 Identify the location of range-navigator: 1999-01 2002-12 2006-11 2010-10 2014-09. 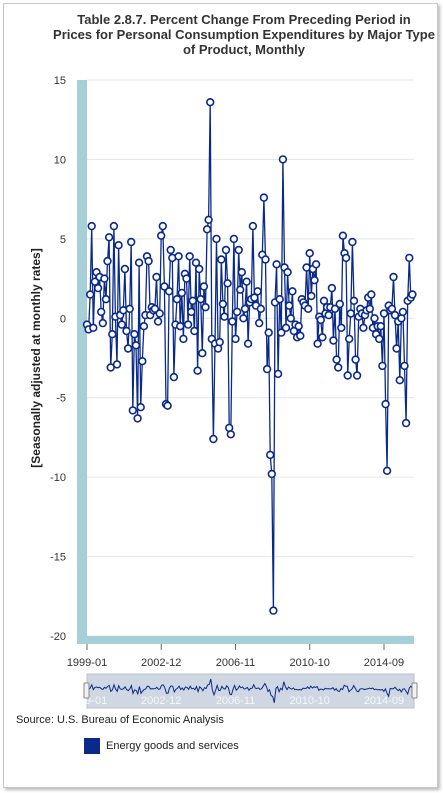
(242, 691).